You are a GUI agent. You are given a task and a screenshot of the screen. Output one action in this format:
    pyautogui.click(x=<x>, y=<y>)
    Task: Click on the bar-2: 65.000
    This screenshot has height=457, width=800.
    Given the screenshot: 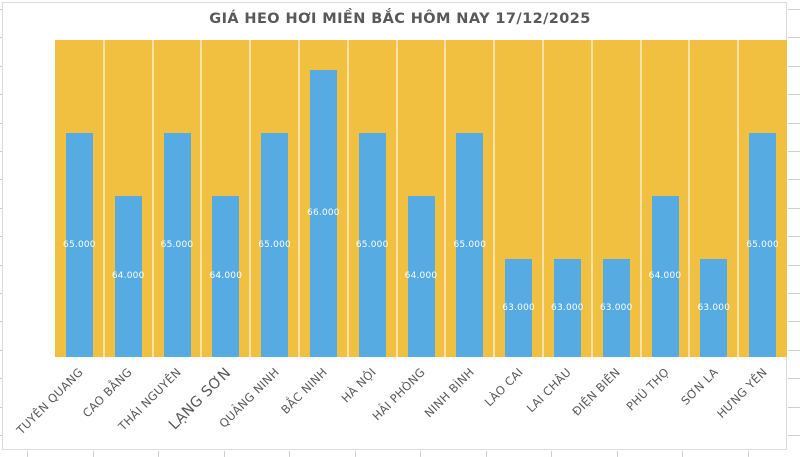 What is the action you would take?
    pyautogui.click(x=177, y=244)
    